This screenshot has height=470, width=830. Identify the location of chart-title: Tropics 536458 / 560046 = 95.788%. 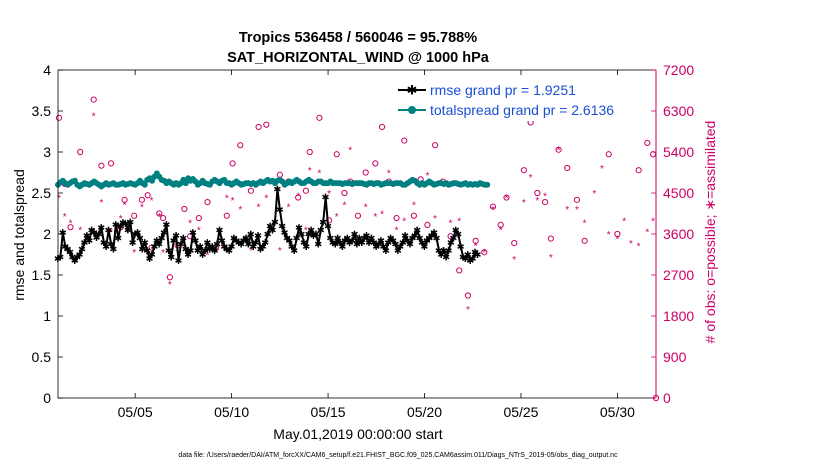
(358, 38).